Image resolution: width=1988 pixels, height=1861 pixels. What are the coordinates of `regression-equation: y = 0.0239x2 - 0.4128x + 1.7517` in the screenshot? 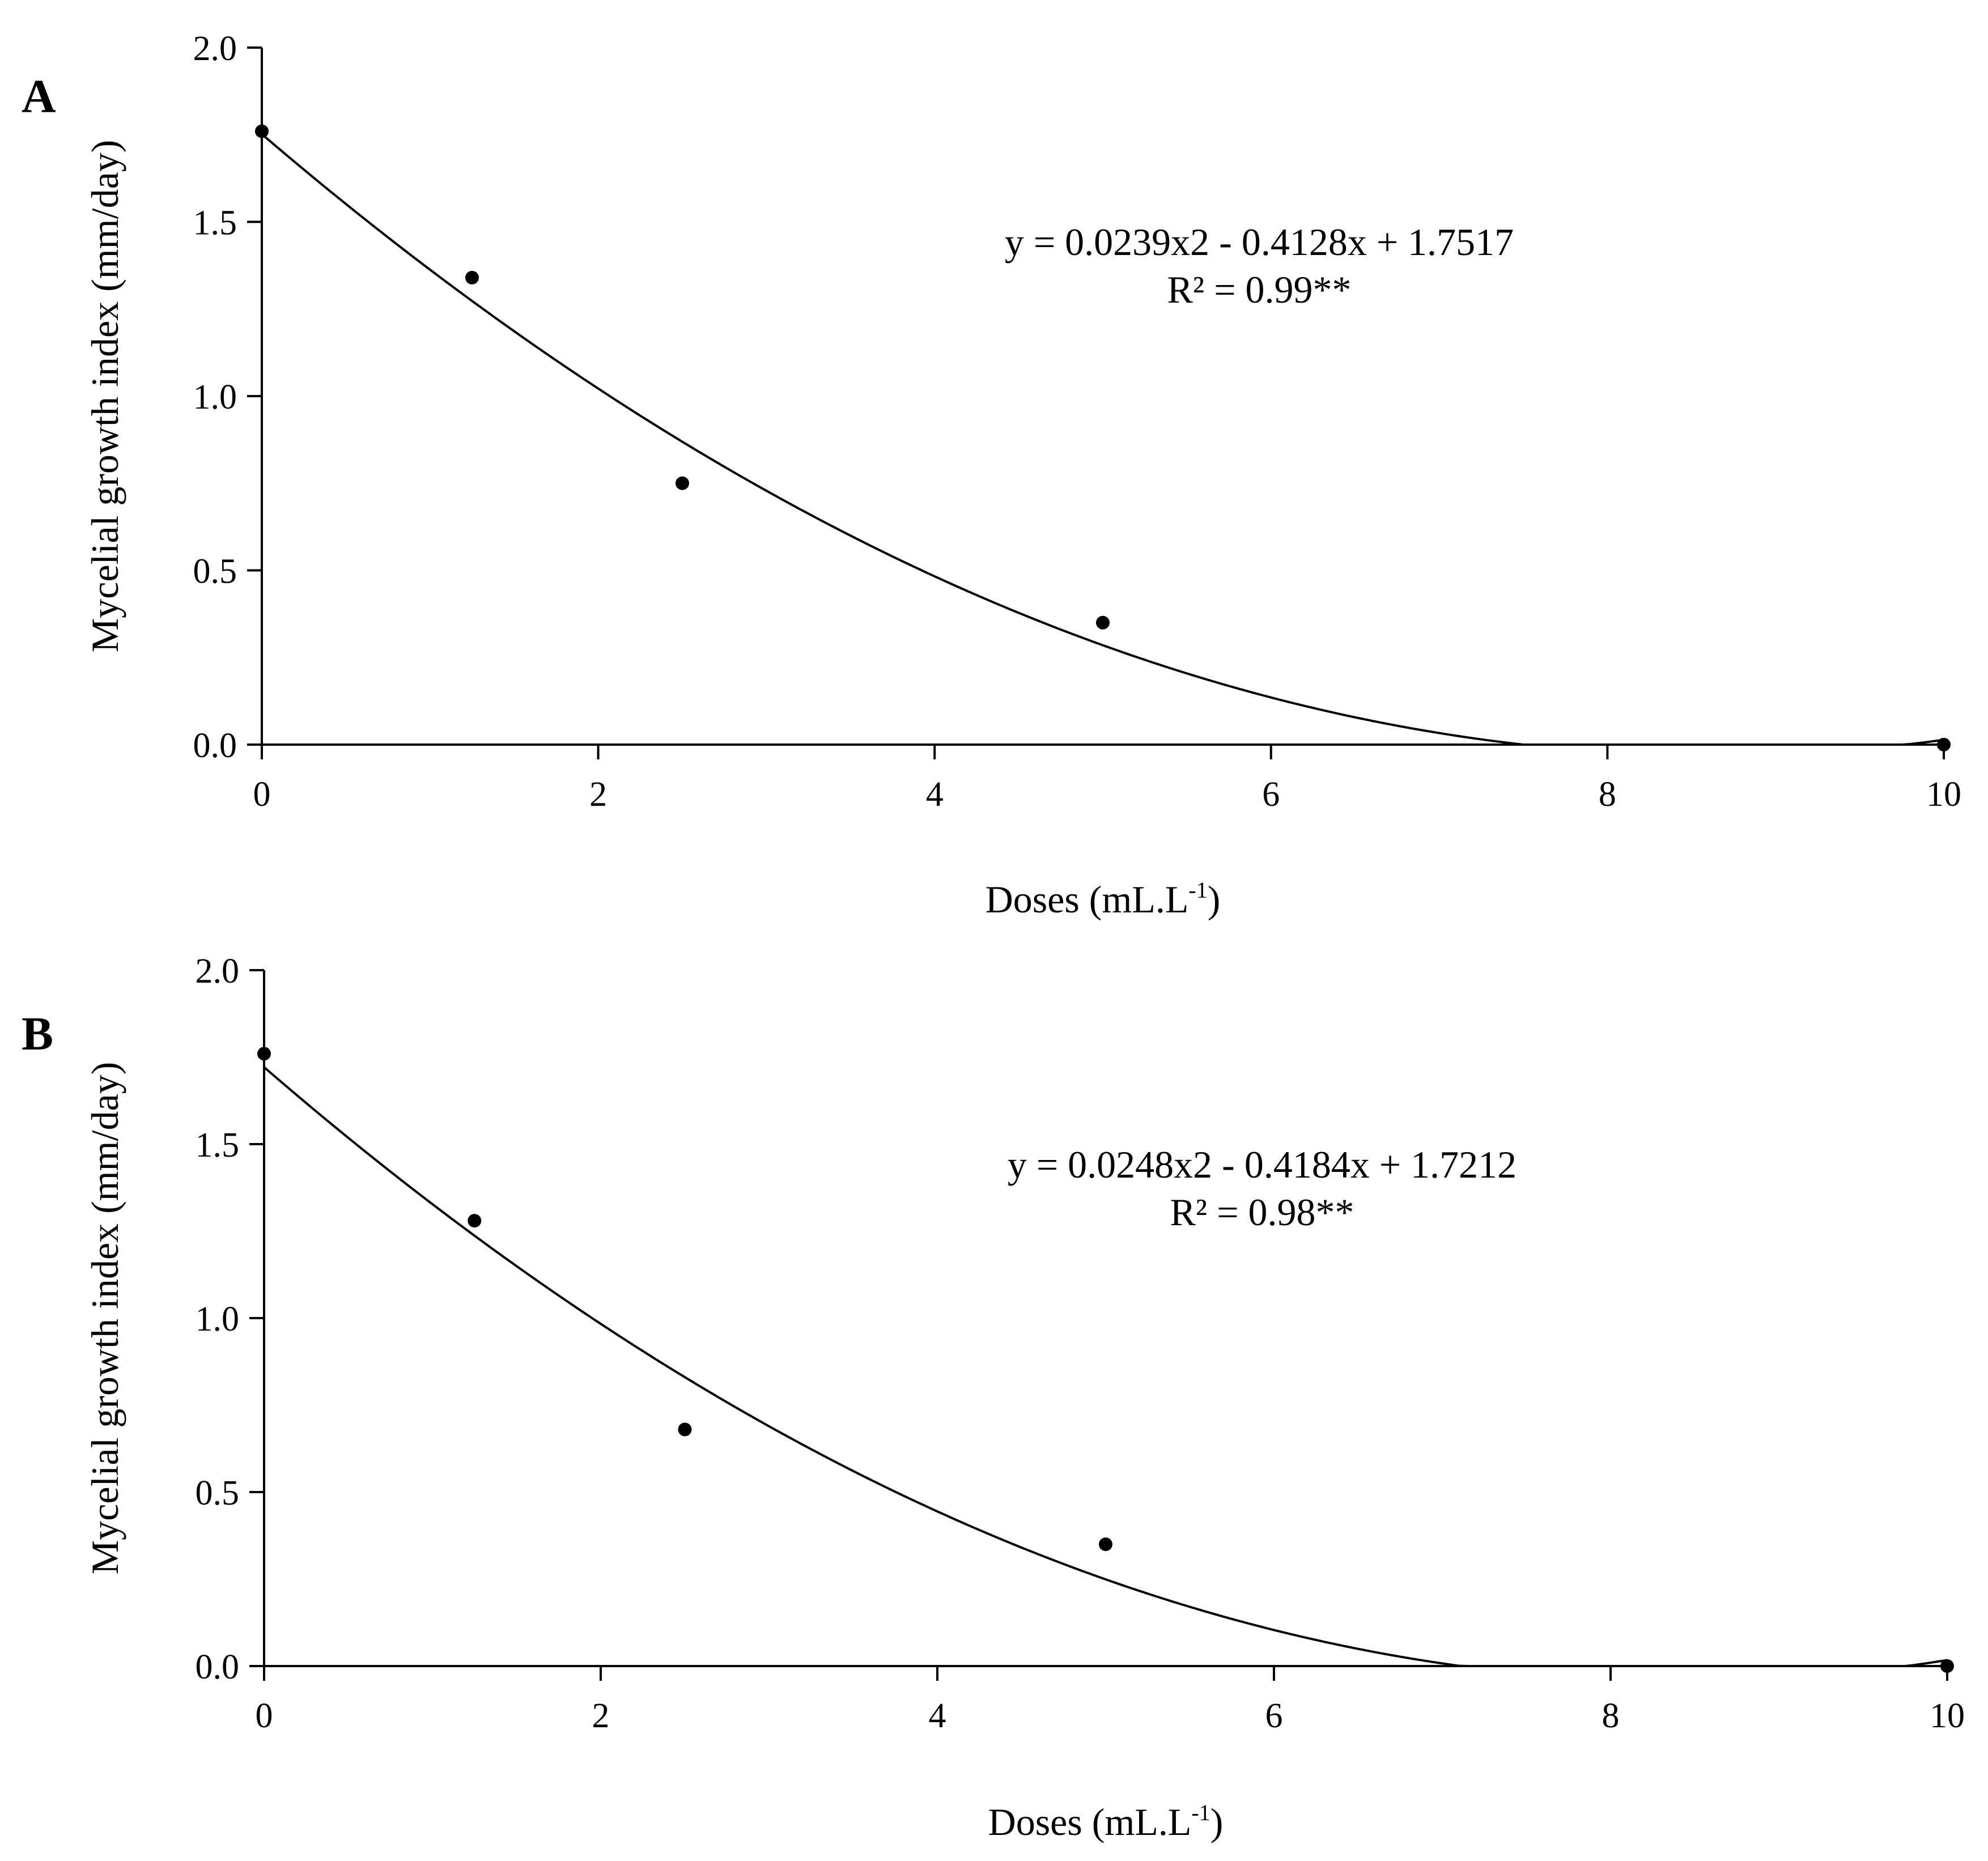 It's located at (1259, 242).